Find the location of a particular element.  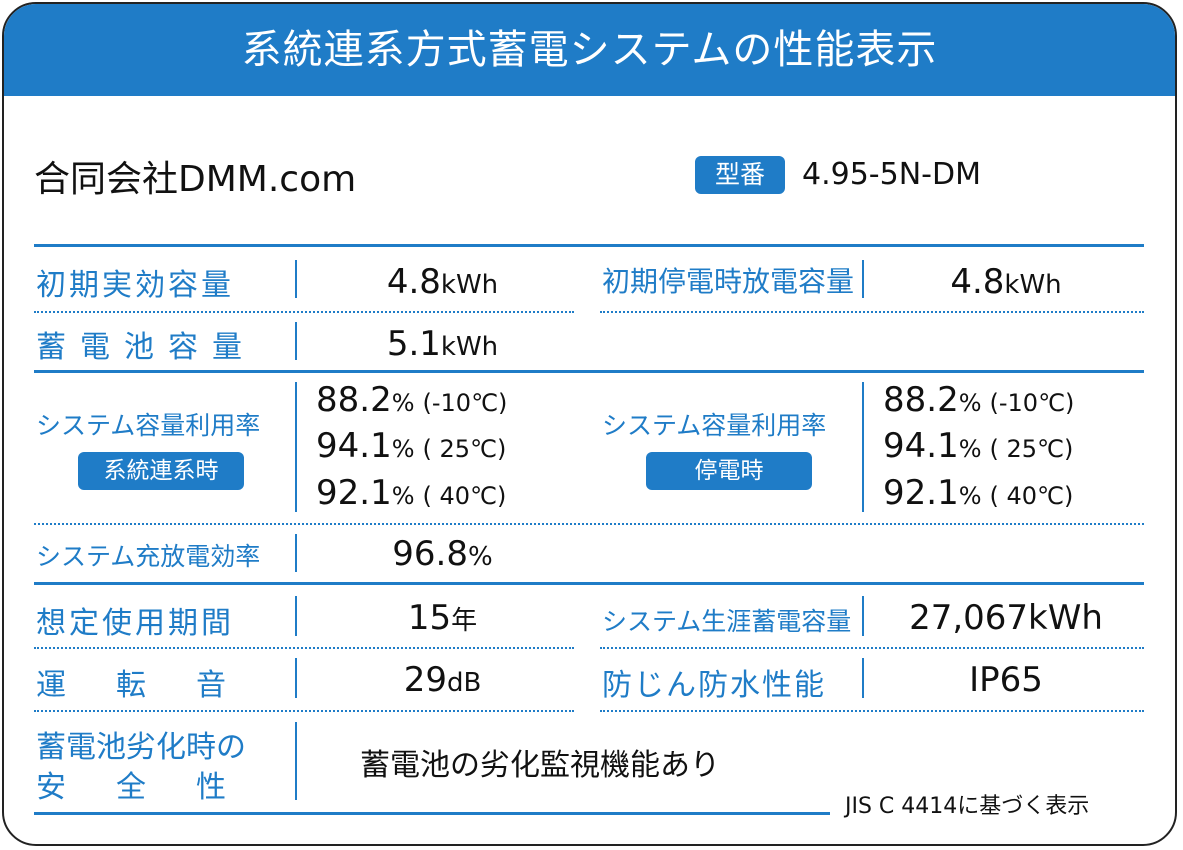

utilization-grid-value: 88.2% (-10℃) is located at coordinates (412, 400).